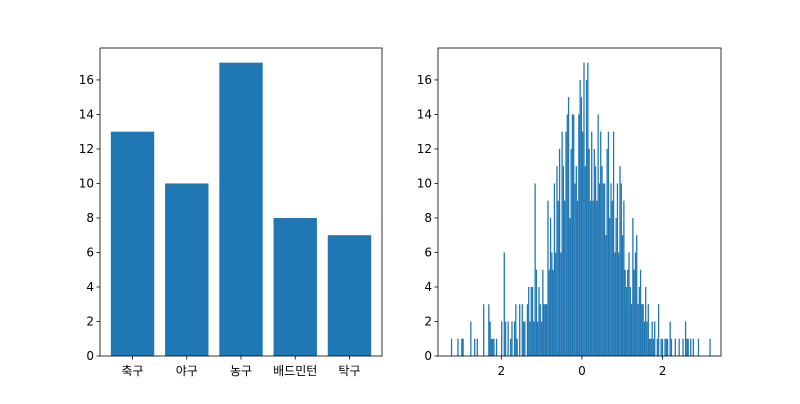 The image size is (800, 404). Describe the element at coordinates (90, 356) in the screenshot. I see `bar-chart-ytick-label: 0` at that location.